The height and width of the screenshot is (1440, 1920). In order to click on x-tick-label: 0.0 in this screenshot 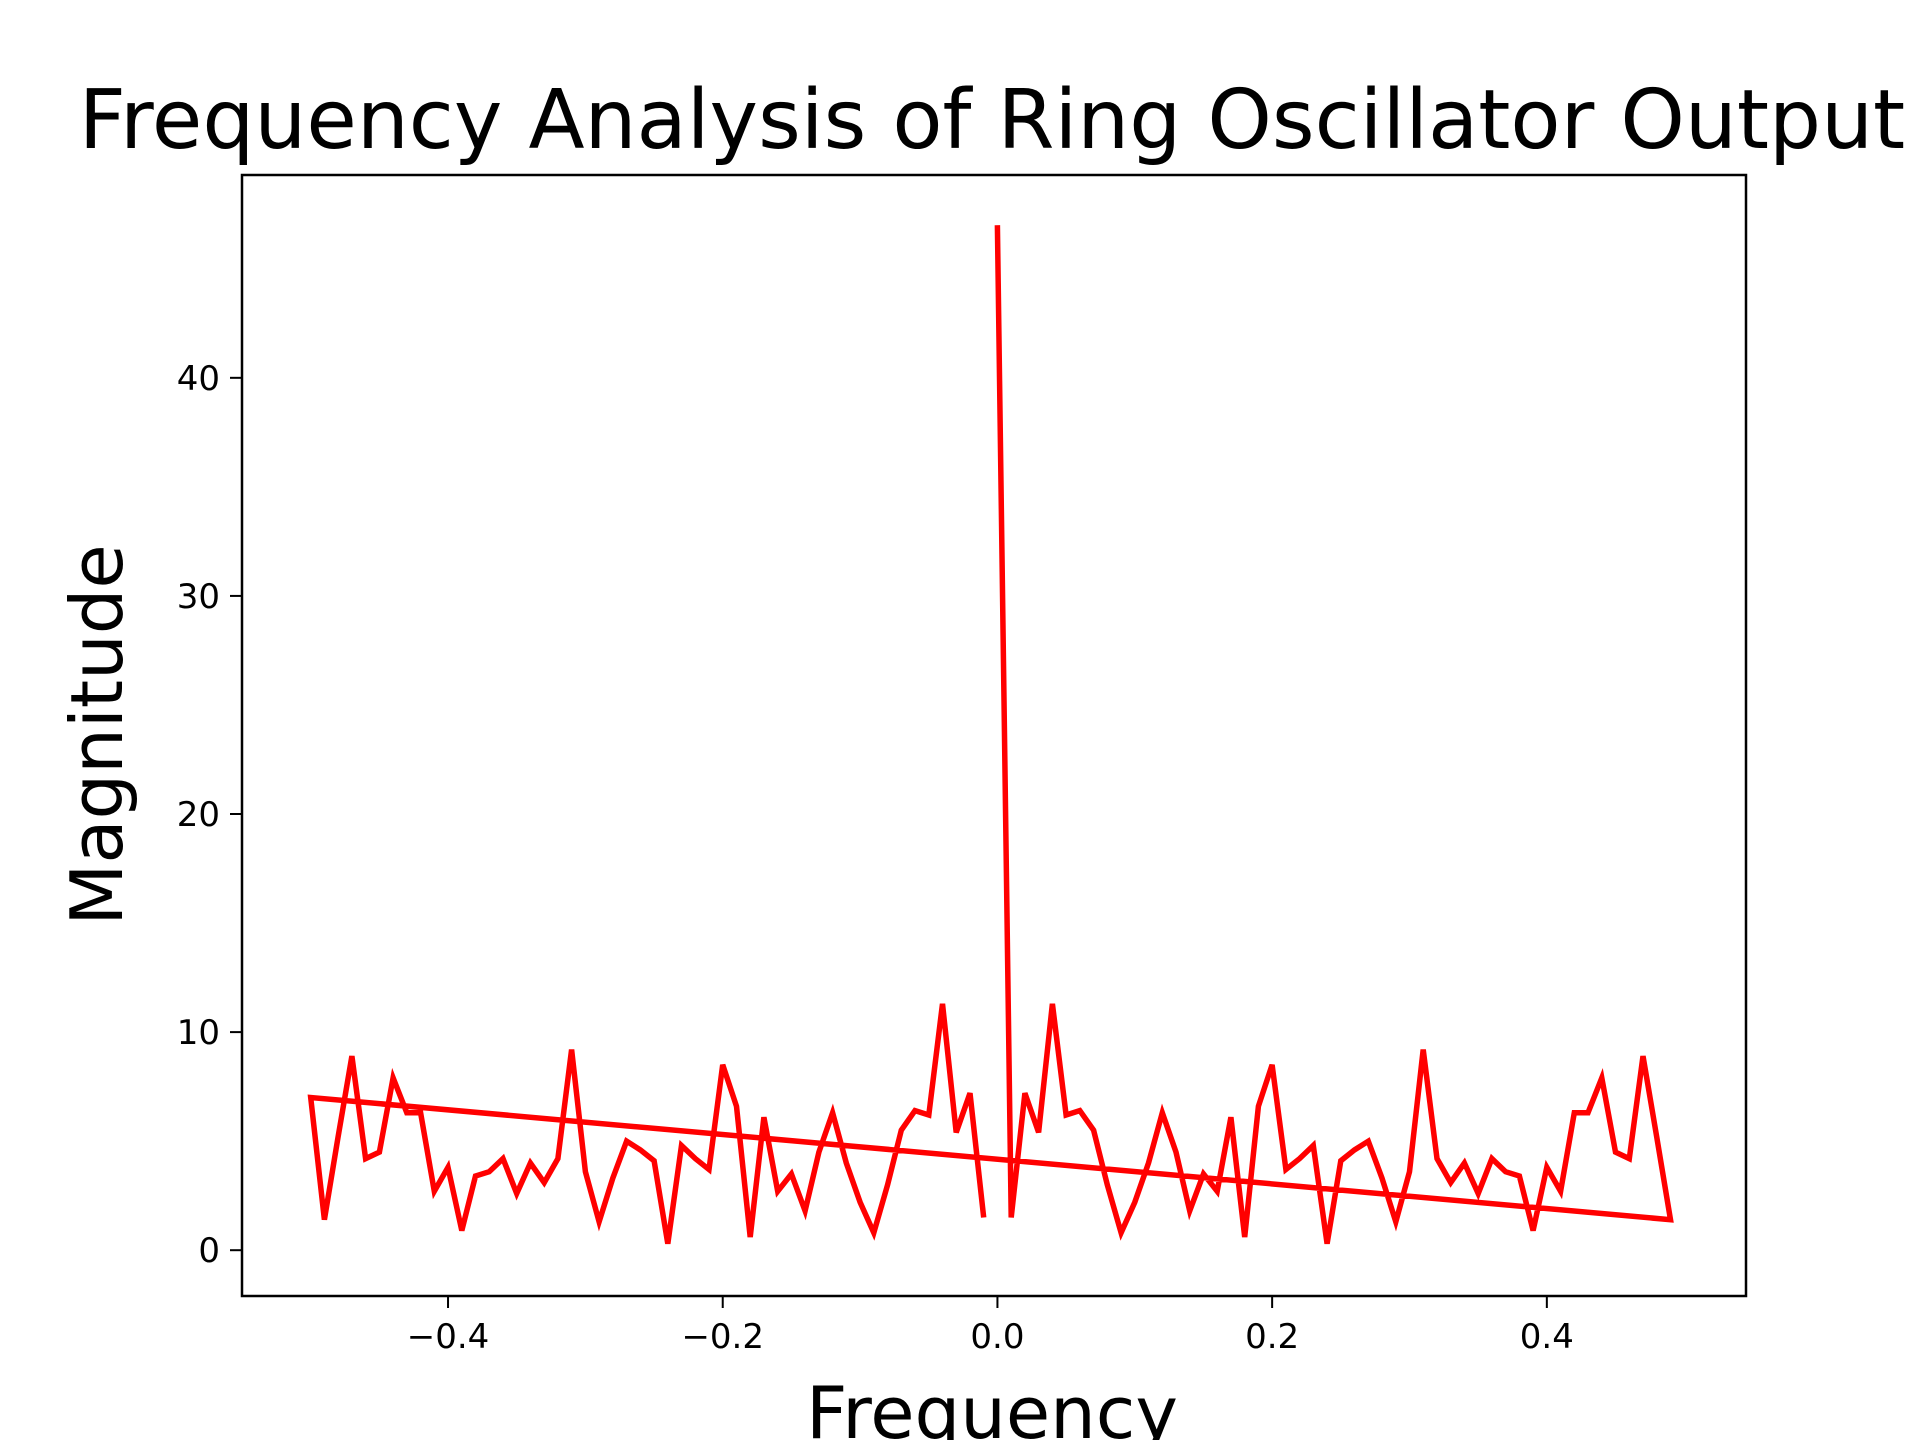, I will do `click(997, 1337)`.